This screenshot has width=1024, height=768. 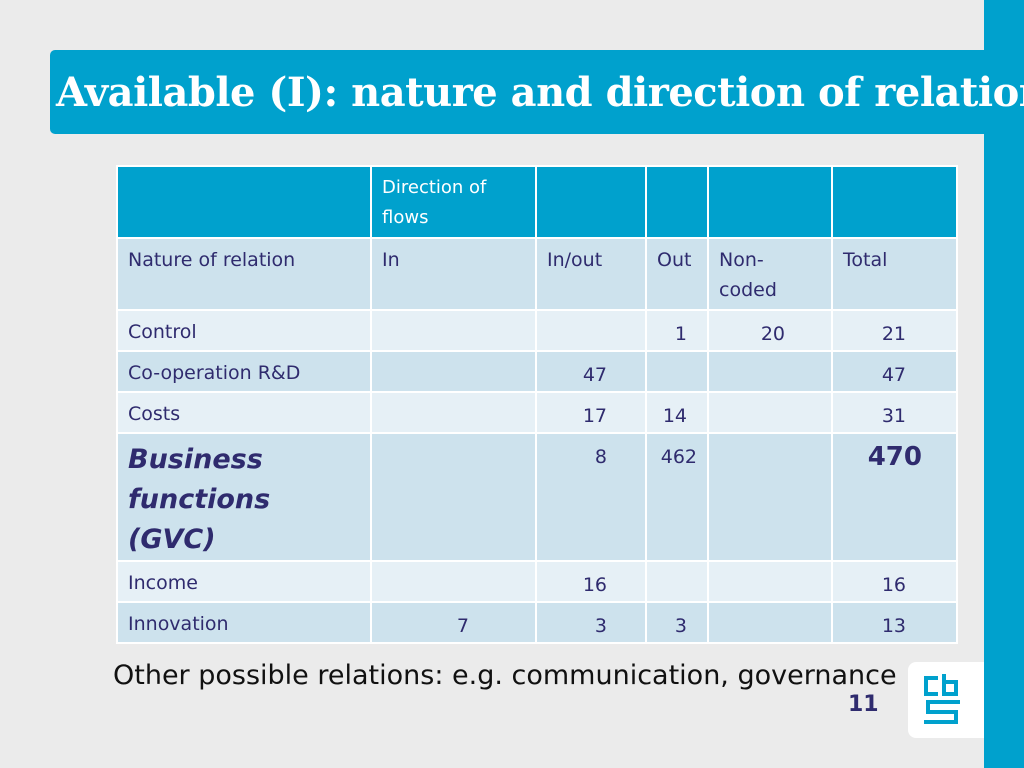 What do you see at coordinates (1004, 384) in the screenshot?
I see `right-accent-bar` at bounding box center [1004, 384].